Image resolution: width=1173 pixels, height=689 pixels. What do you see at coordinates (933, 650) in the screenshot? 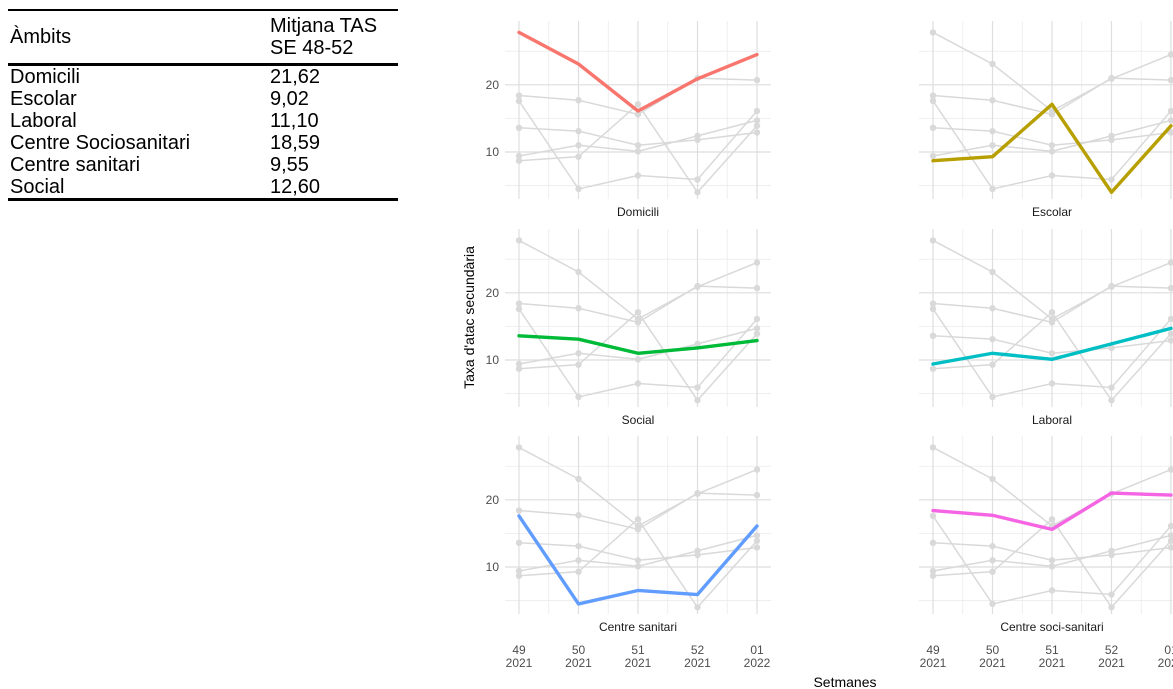
I see `x-tick-week: 49` at bounding box center [933, 650].